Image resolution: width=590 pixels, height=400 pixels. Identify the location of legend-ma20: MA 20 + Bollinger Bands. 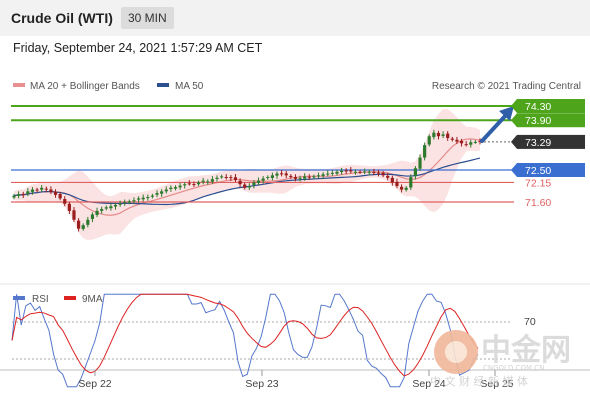
(85, 86).